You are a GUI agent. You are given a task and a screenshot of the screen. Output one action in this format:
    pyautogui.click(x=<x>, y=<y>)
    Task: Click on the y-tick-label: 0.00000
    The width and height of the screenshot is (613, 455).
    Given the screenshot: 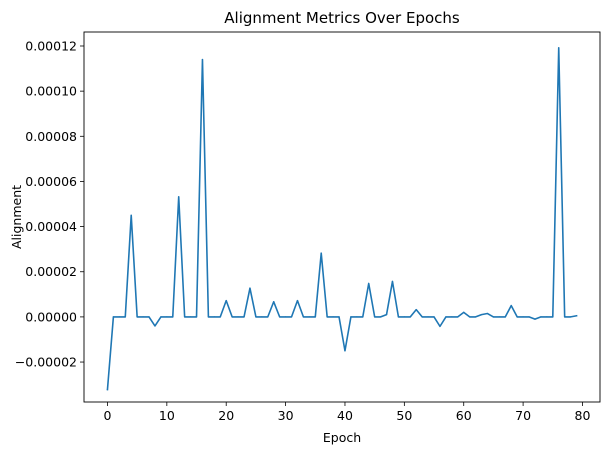 What is the action you would take?
    pyautogui.click(x=51, y=316)
    